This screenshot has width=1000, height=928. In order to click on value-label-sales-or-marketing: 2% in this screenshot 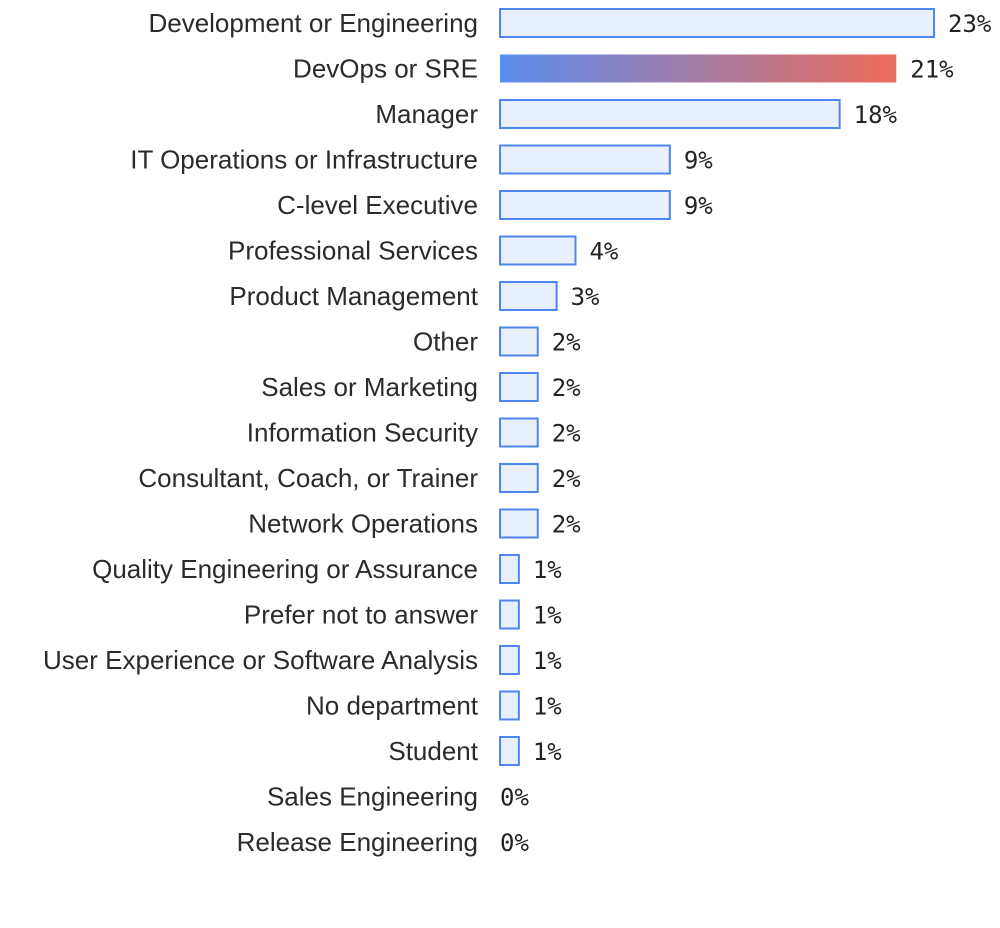, I will do `click(566, 388)`.